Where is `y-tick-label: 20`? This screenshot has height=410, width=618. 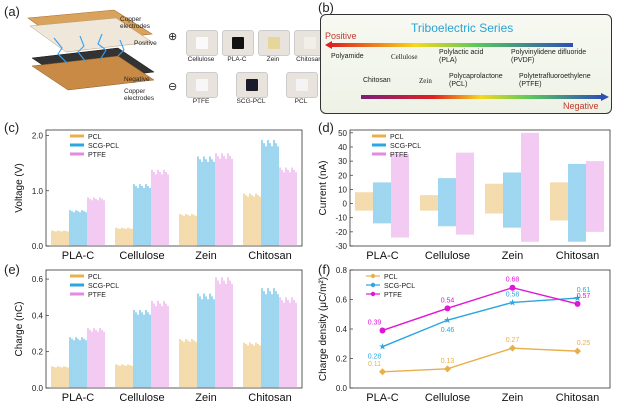 y-tick-label: 20 is located at coordinates (342, 175).